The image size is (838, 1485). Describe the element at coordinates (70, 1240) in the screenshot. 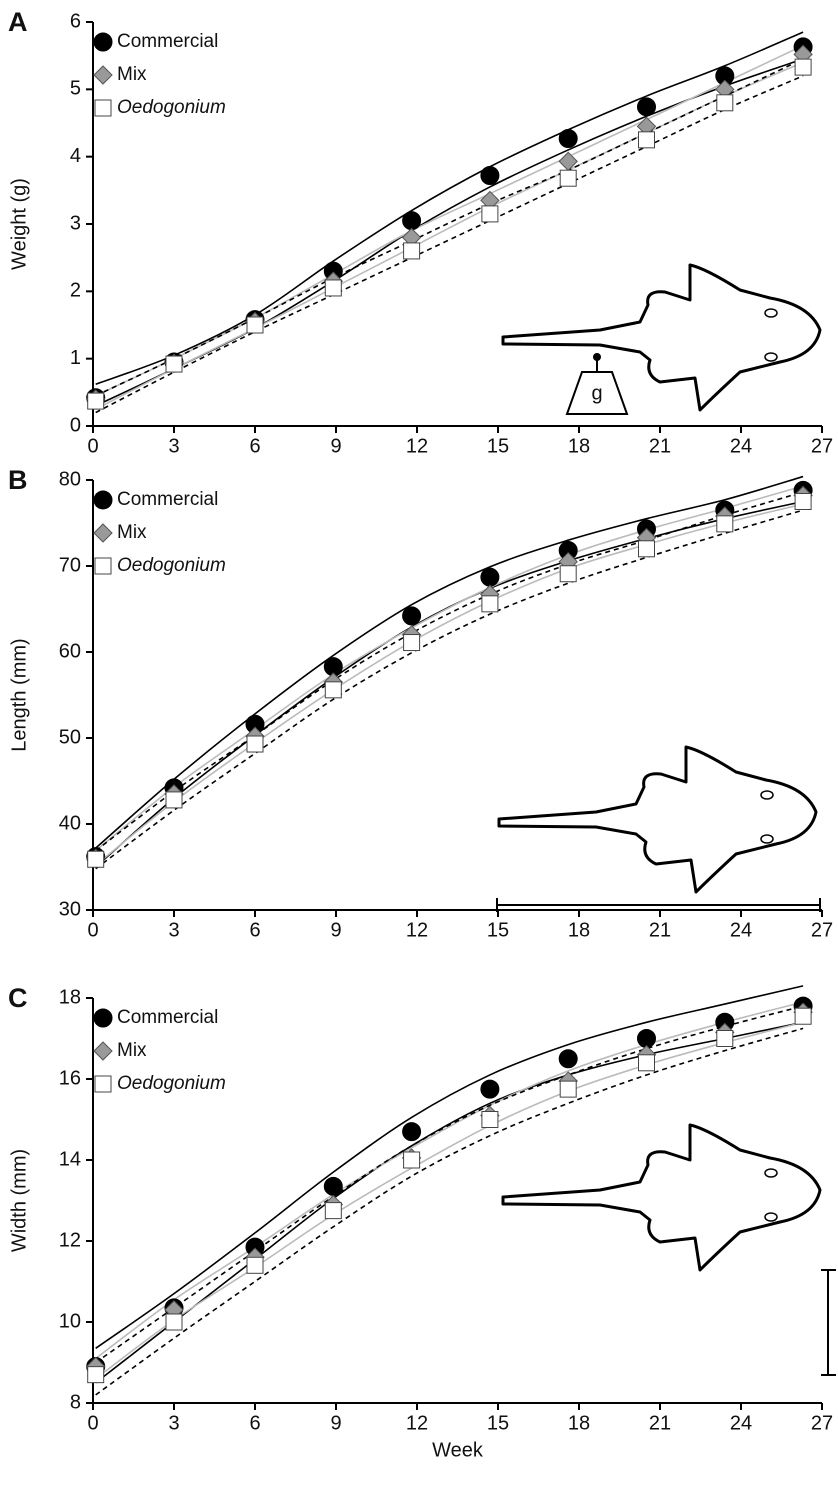

I see `y-tick-label: 12` at that location.